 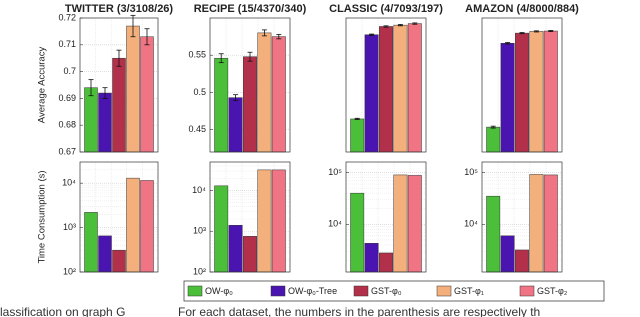 I want to click on y-tick-label: 0.45, so click(x=197, y=129).